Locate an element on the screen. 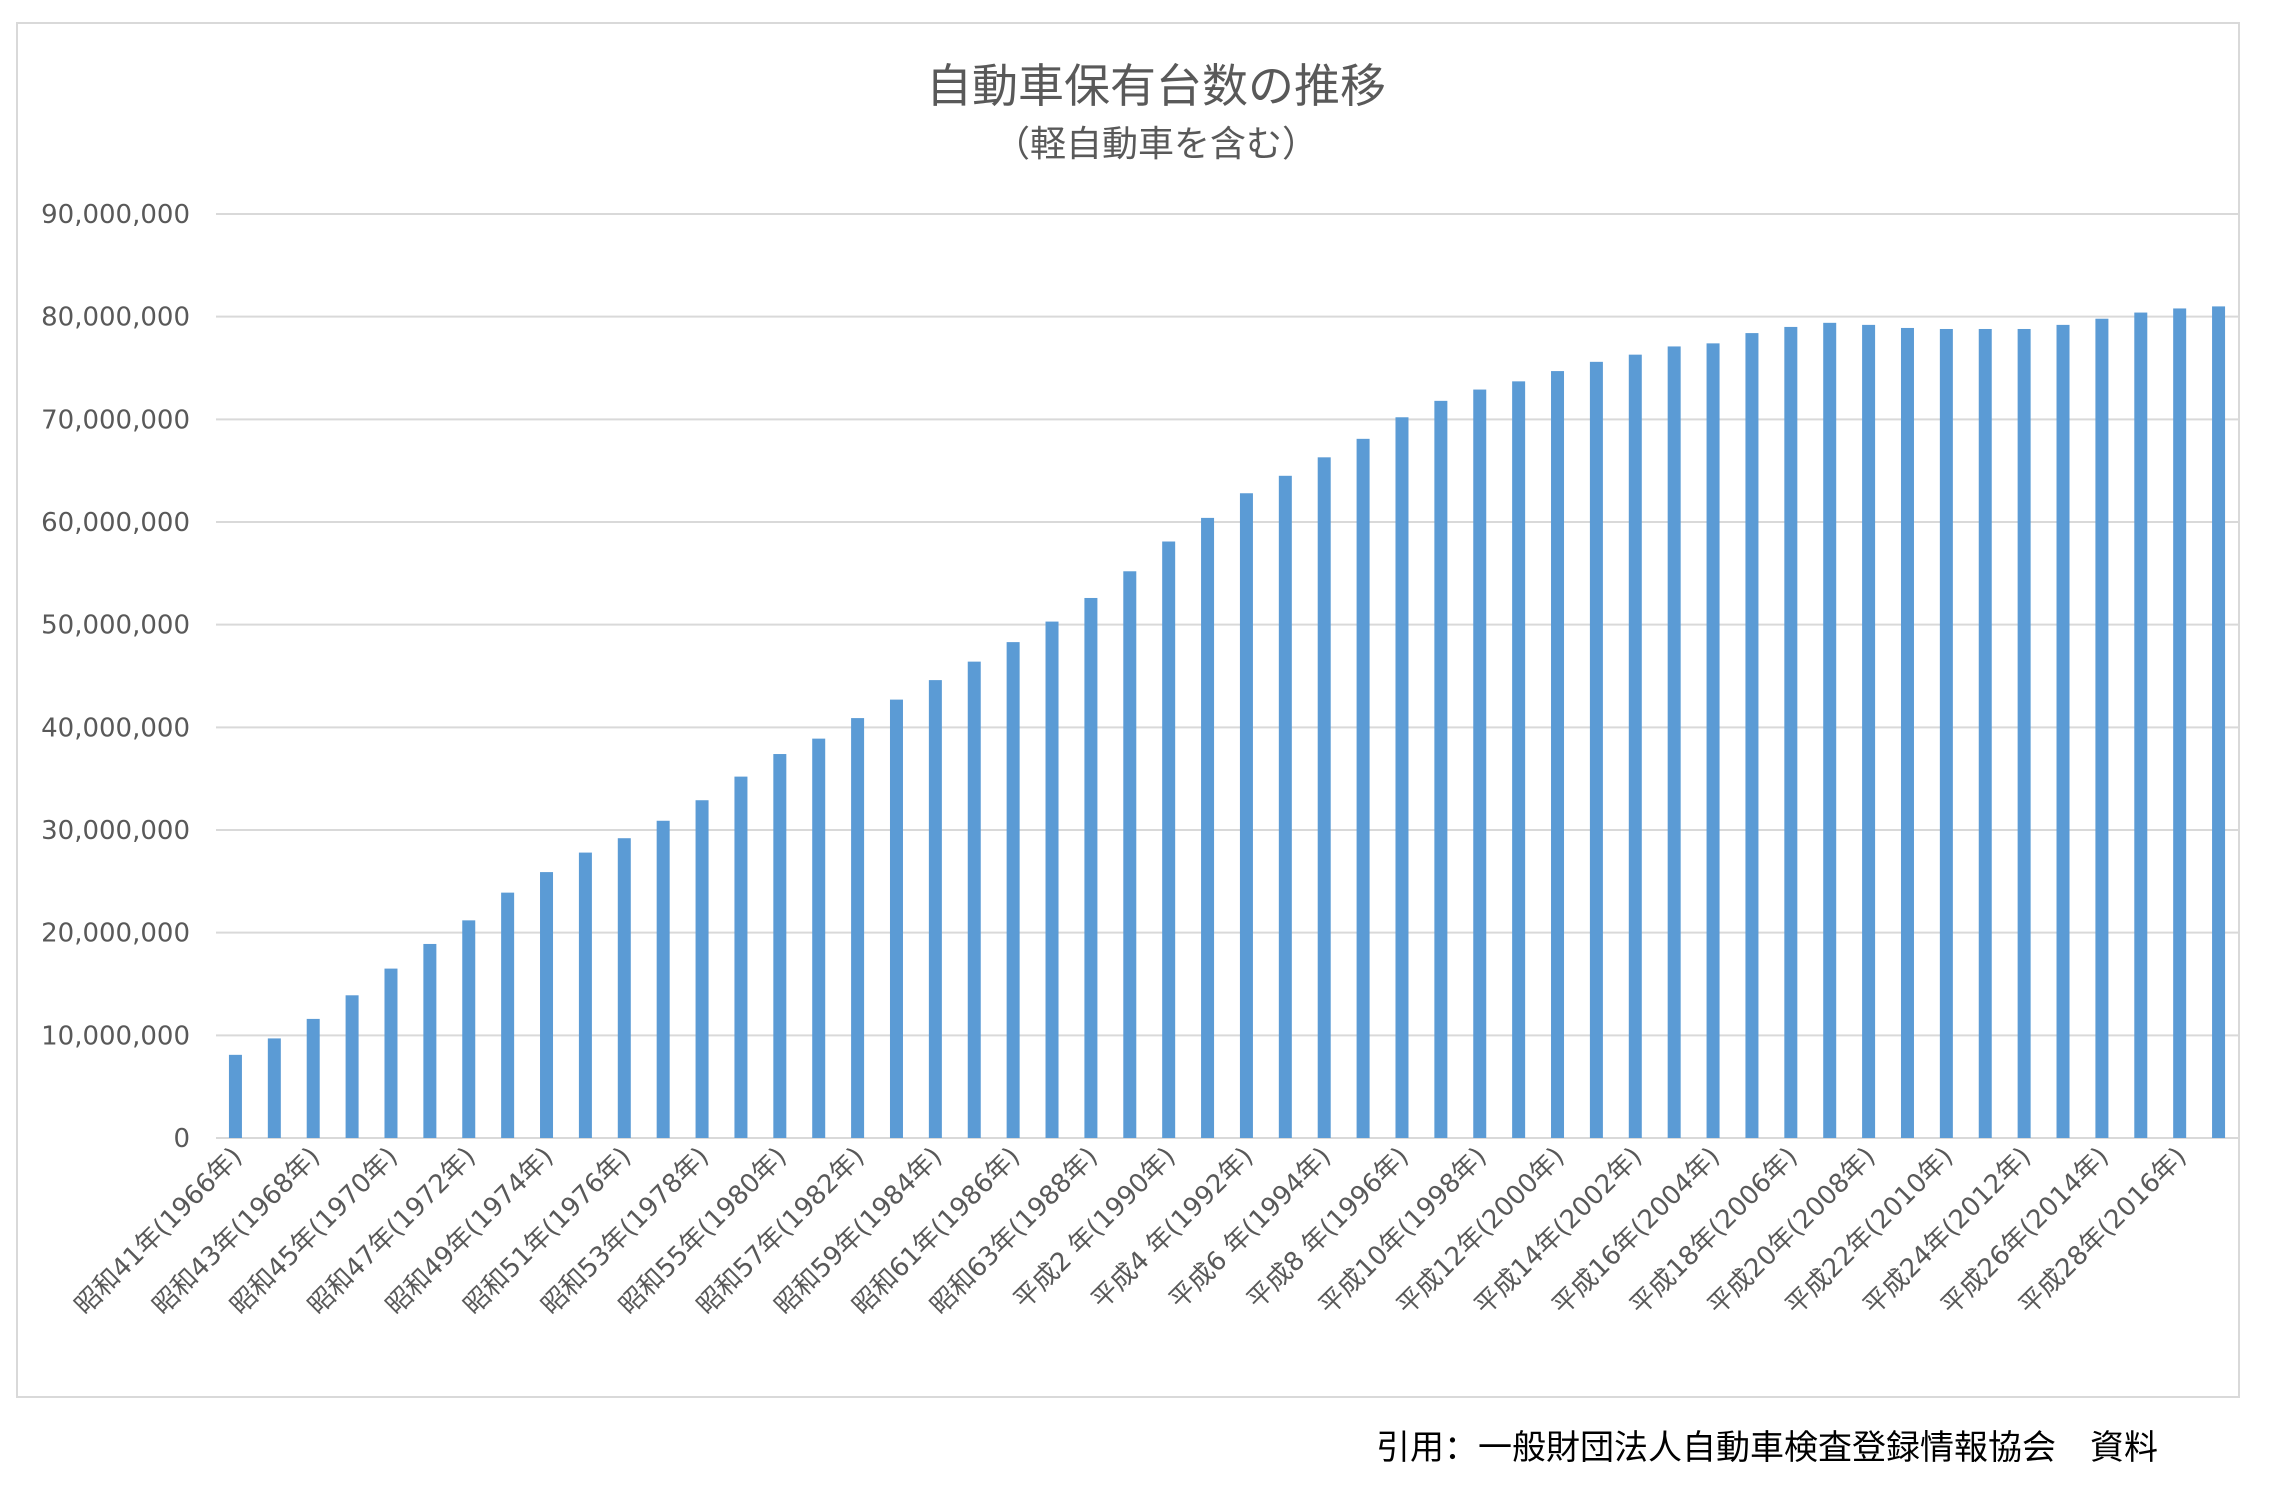 This screenshot has height=1486, width=2294. y-tick-label: 80,000,000 is located at coordinates (115, 318).